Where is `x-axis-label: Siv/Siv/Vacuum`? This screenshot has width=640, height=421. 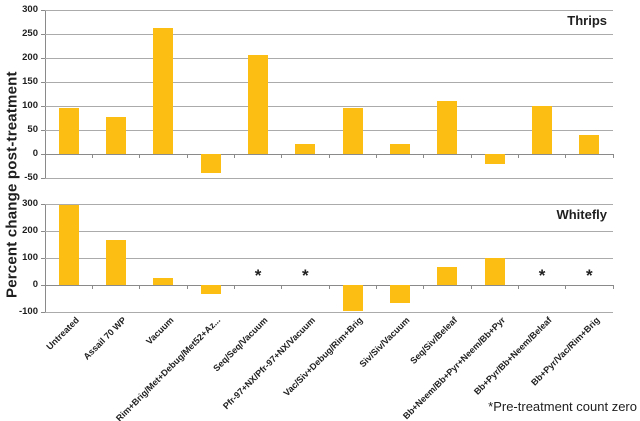 x-axis-label: Siv/Siv/Vacuum is located at coordinates (385, 342).